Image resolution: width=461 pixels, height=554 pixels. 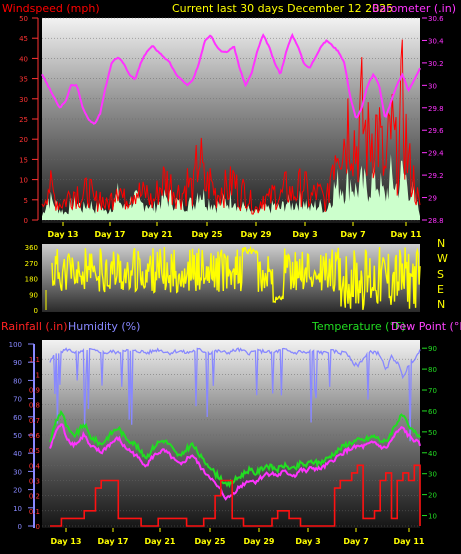 What do you see at coordinates (355, 541) in the screenshot?
I see `rain-x-tick: Day 7` at bounding box center [355, 541].